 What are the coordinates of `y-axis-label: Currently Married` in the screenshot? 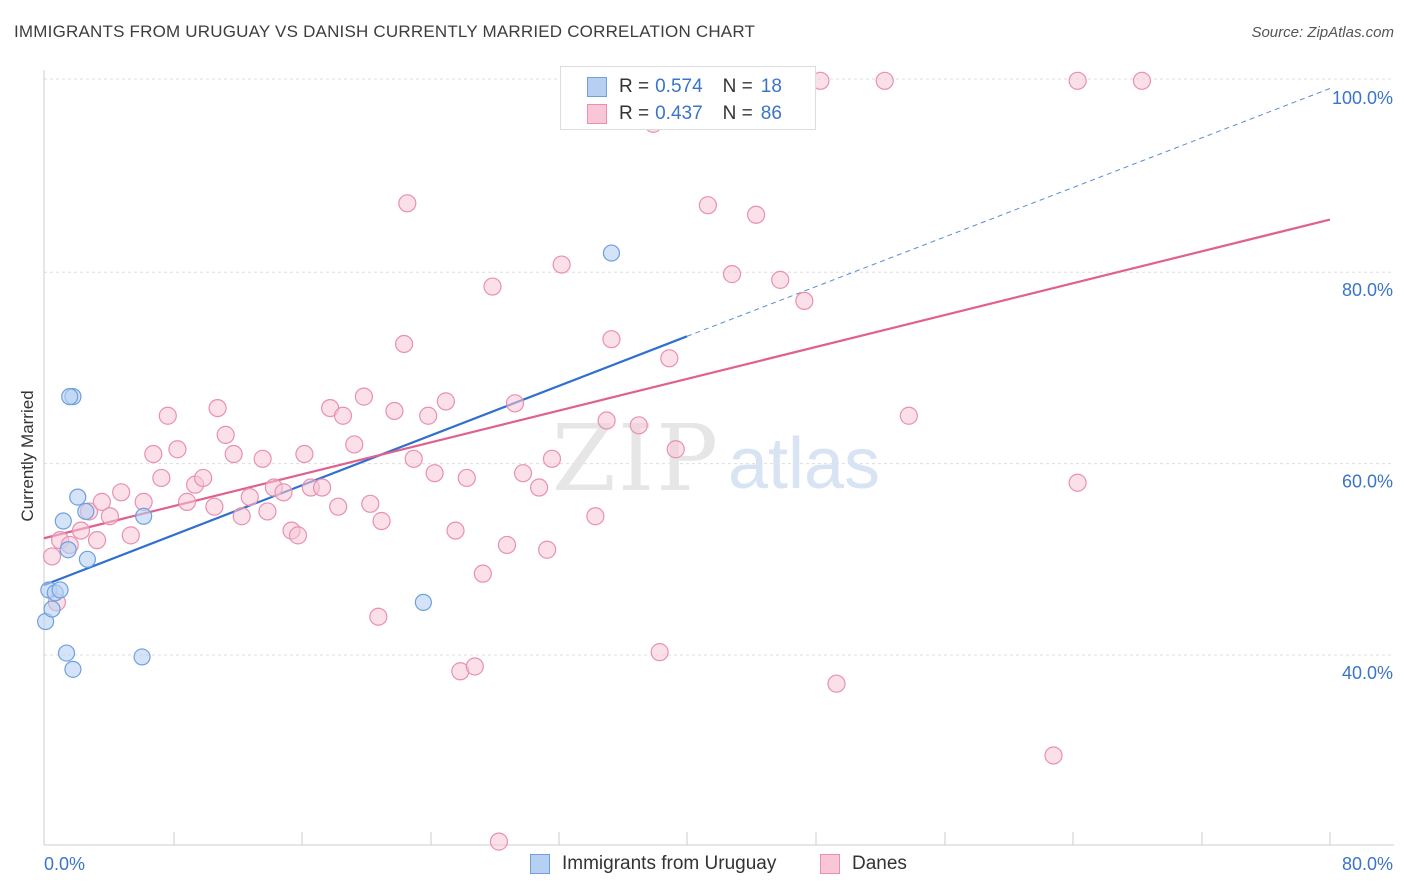 It's located at (27, 456).